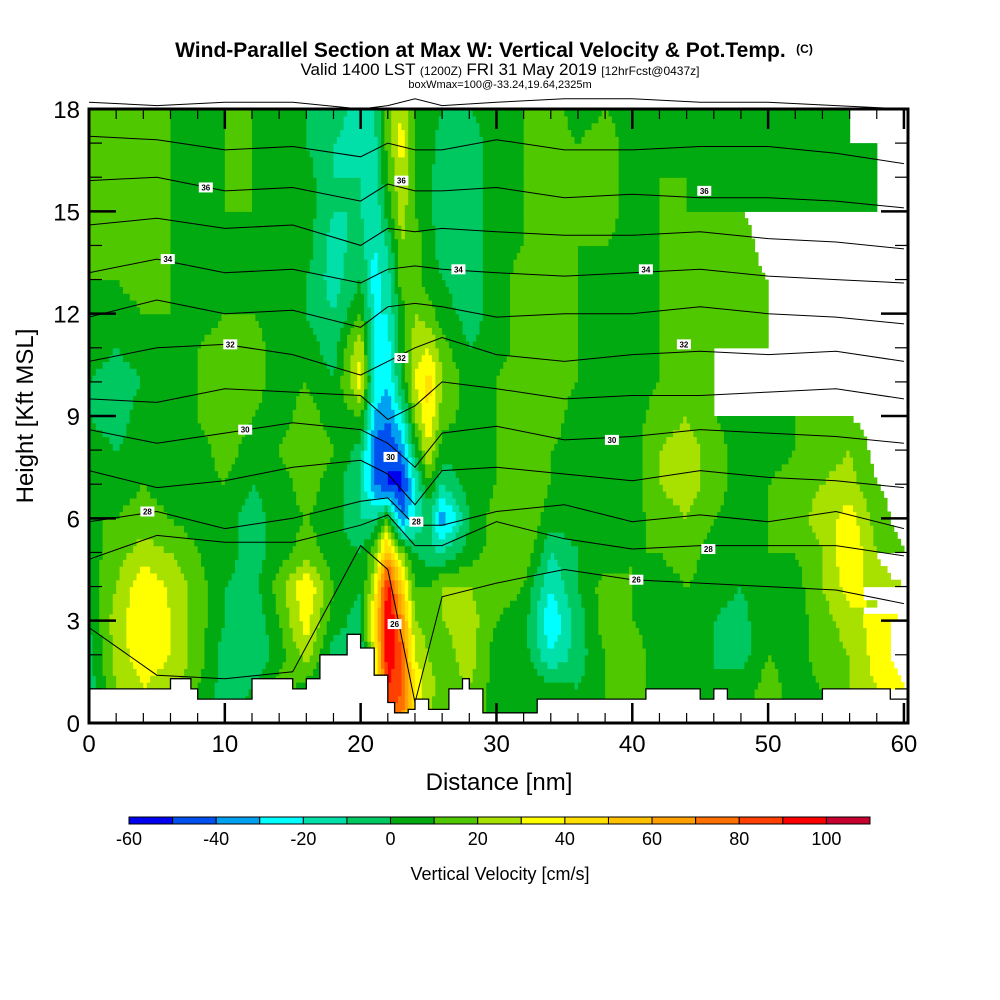  I want to click on y-tick-label: 12, so click(66, 315).